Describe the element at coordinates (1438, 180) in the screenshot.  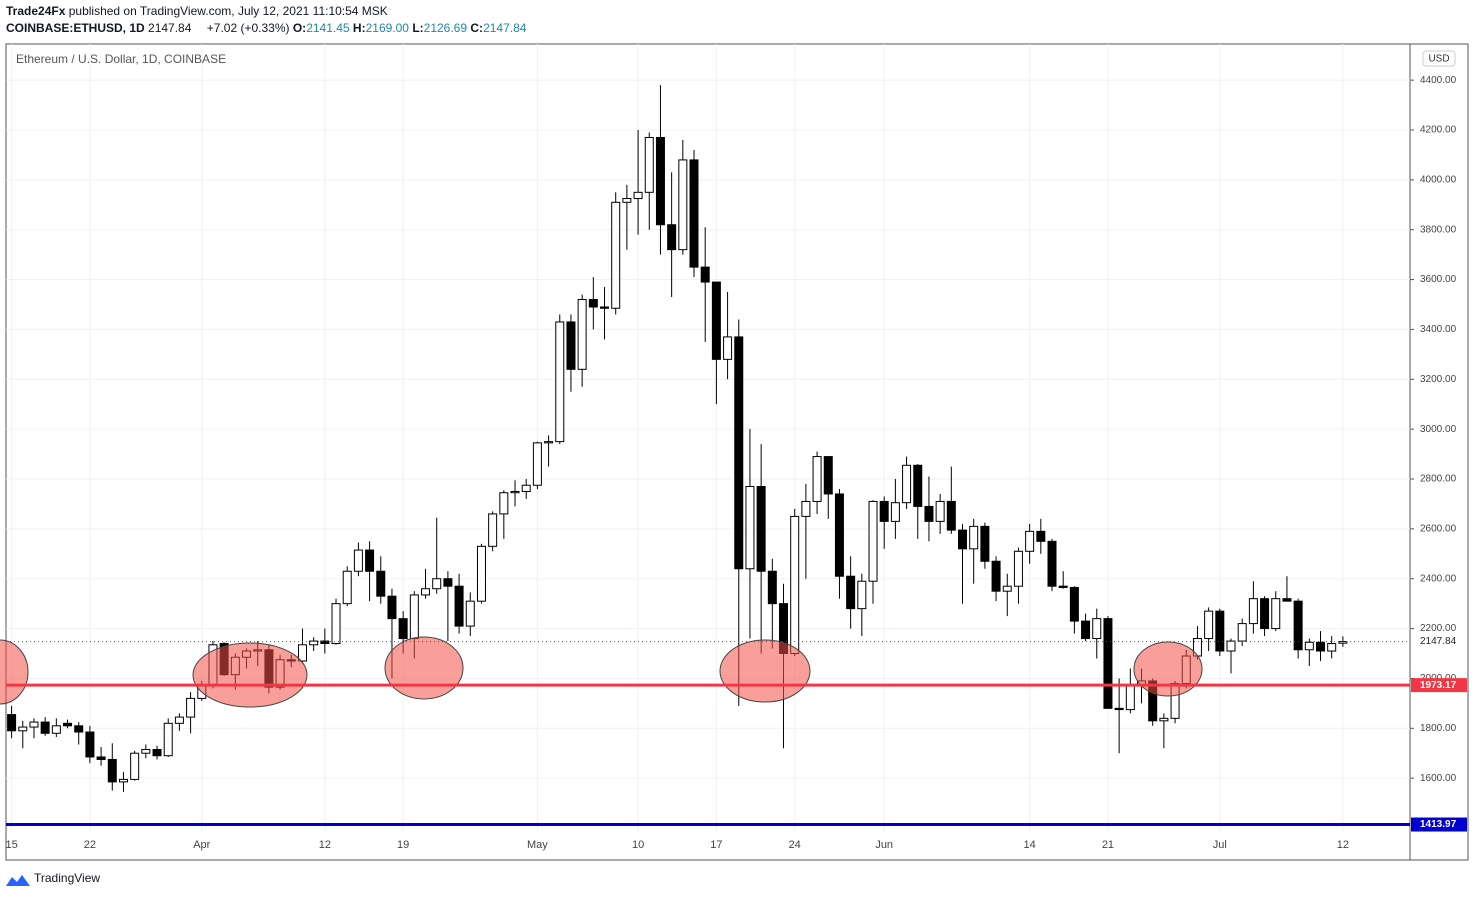
I see `y-tick-label: 4000.00` at that location.